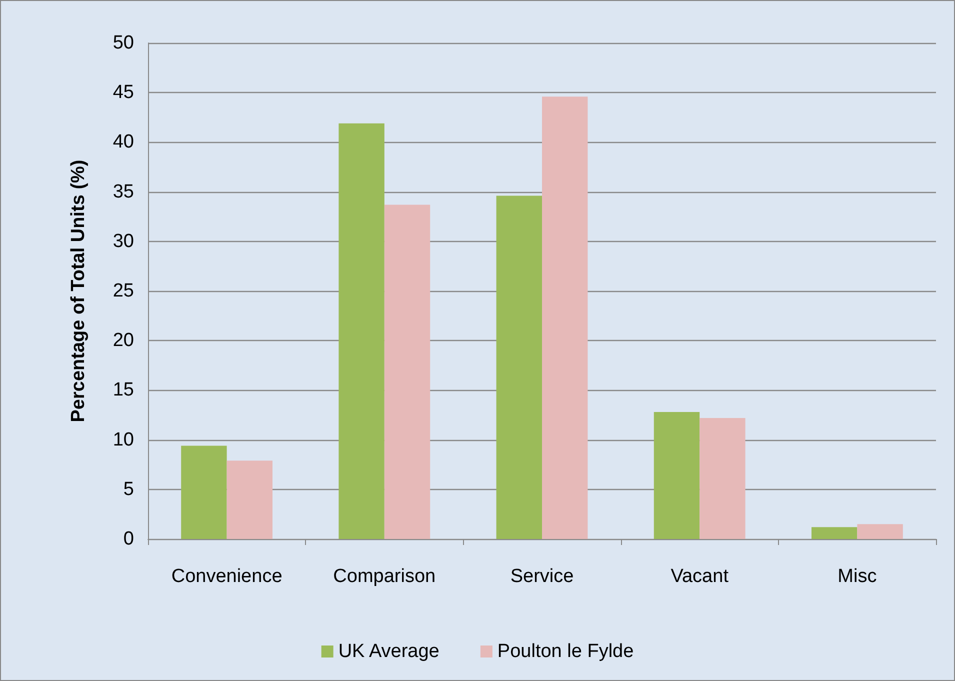  Describe the element at coordinates (226, 576) in the screenshot. I see `x-tick-label: Convenience` at that location.